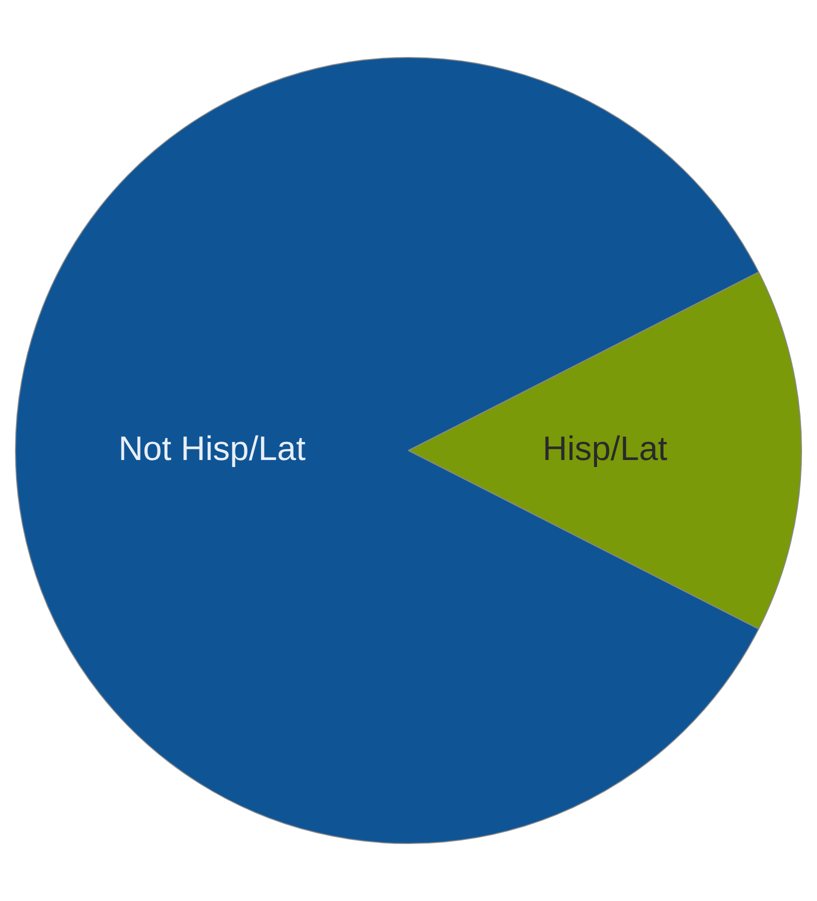 This screenshot has height=901, width=817. What do you see at coordinates (605, 449) in the screenshot?
I see `slice-label: Hisp/Lat` at bounding box center [605, 449].